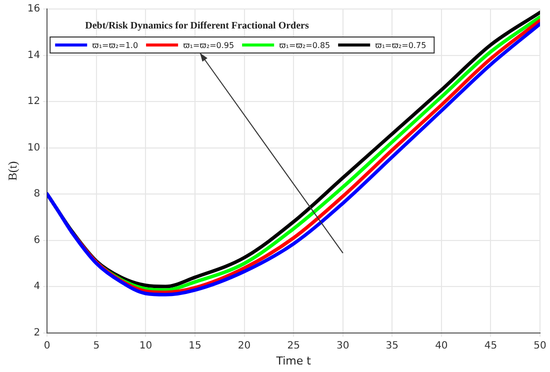 The image size is (550, 372). Describe the element at coordinates (12, 171) in the screenshot. I see `y-axis-title: B(t)` at that location.